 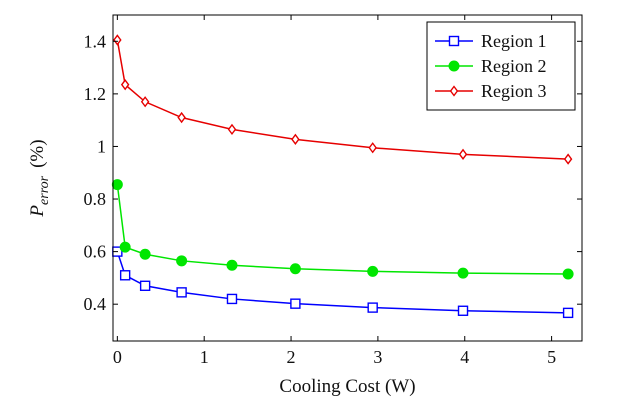 I want to click on y-tick-label: 0.4, so click(x=95, y=304).